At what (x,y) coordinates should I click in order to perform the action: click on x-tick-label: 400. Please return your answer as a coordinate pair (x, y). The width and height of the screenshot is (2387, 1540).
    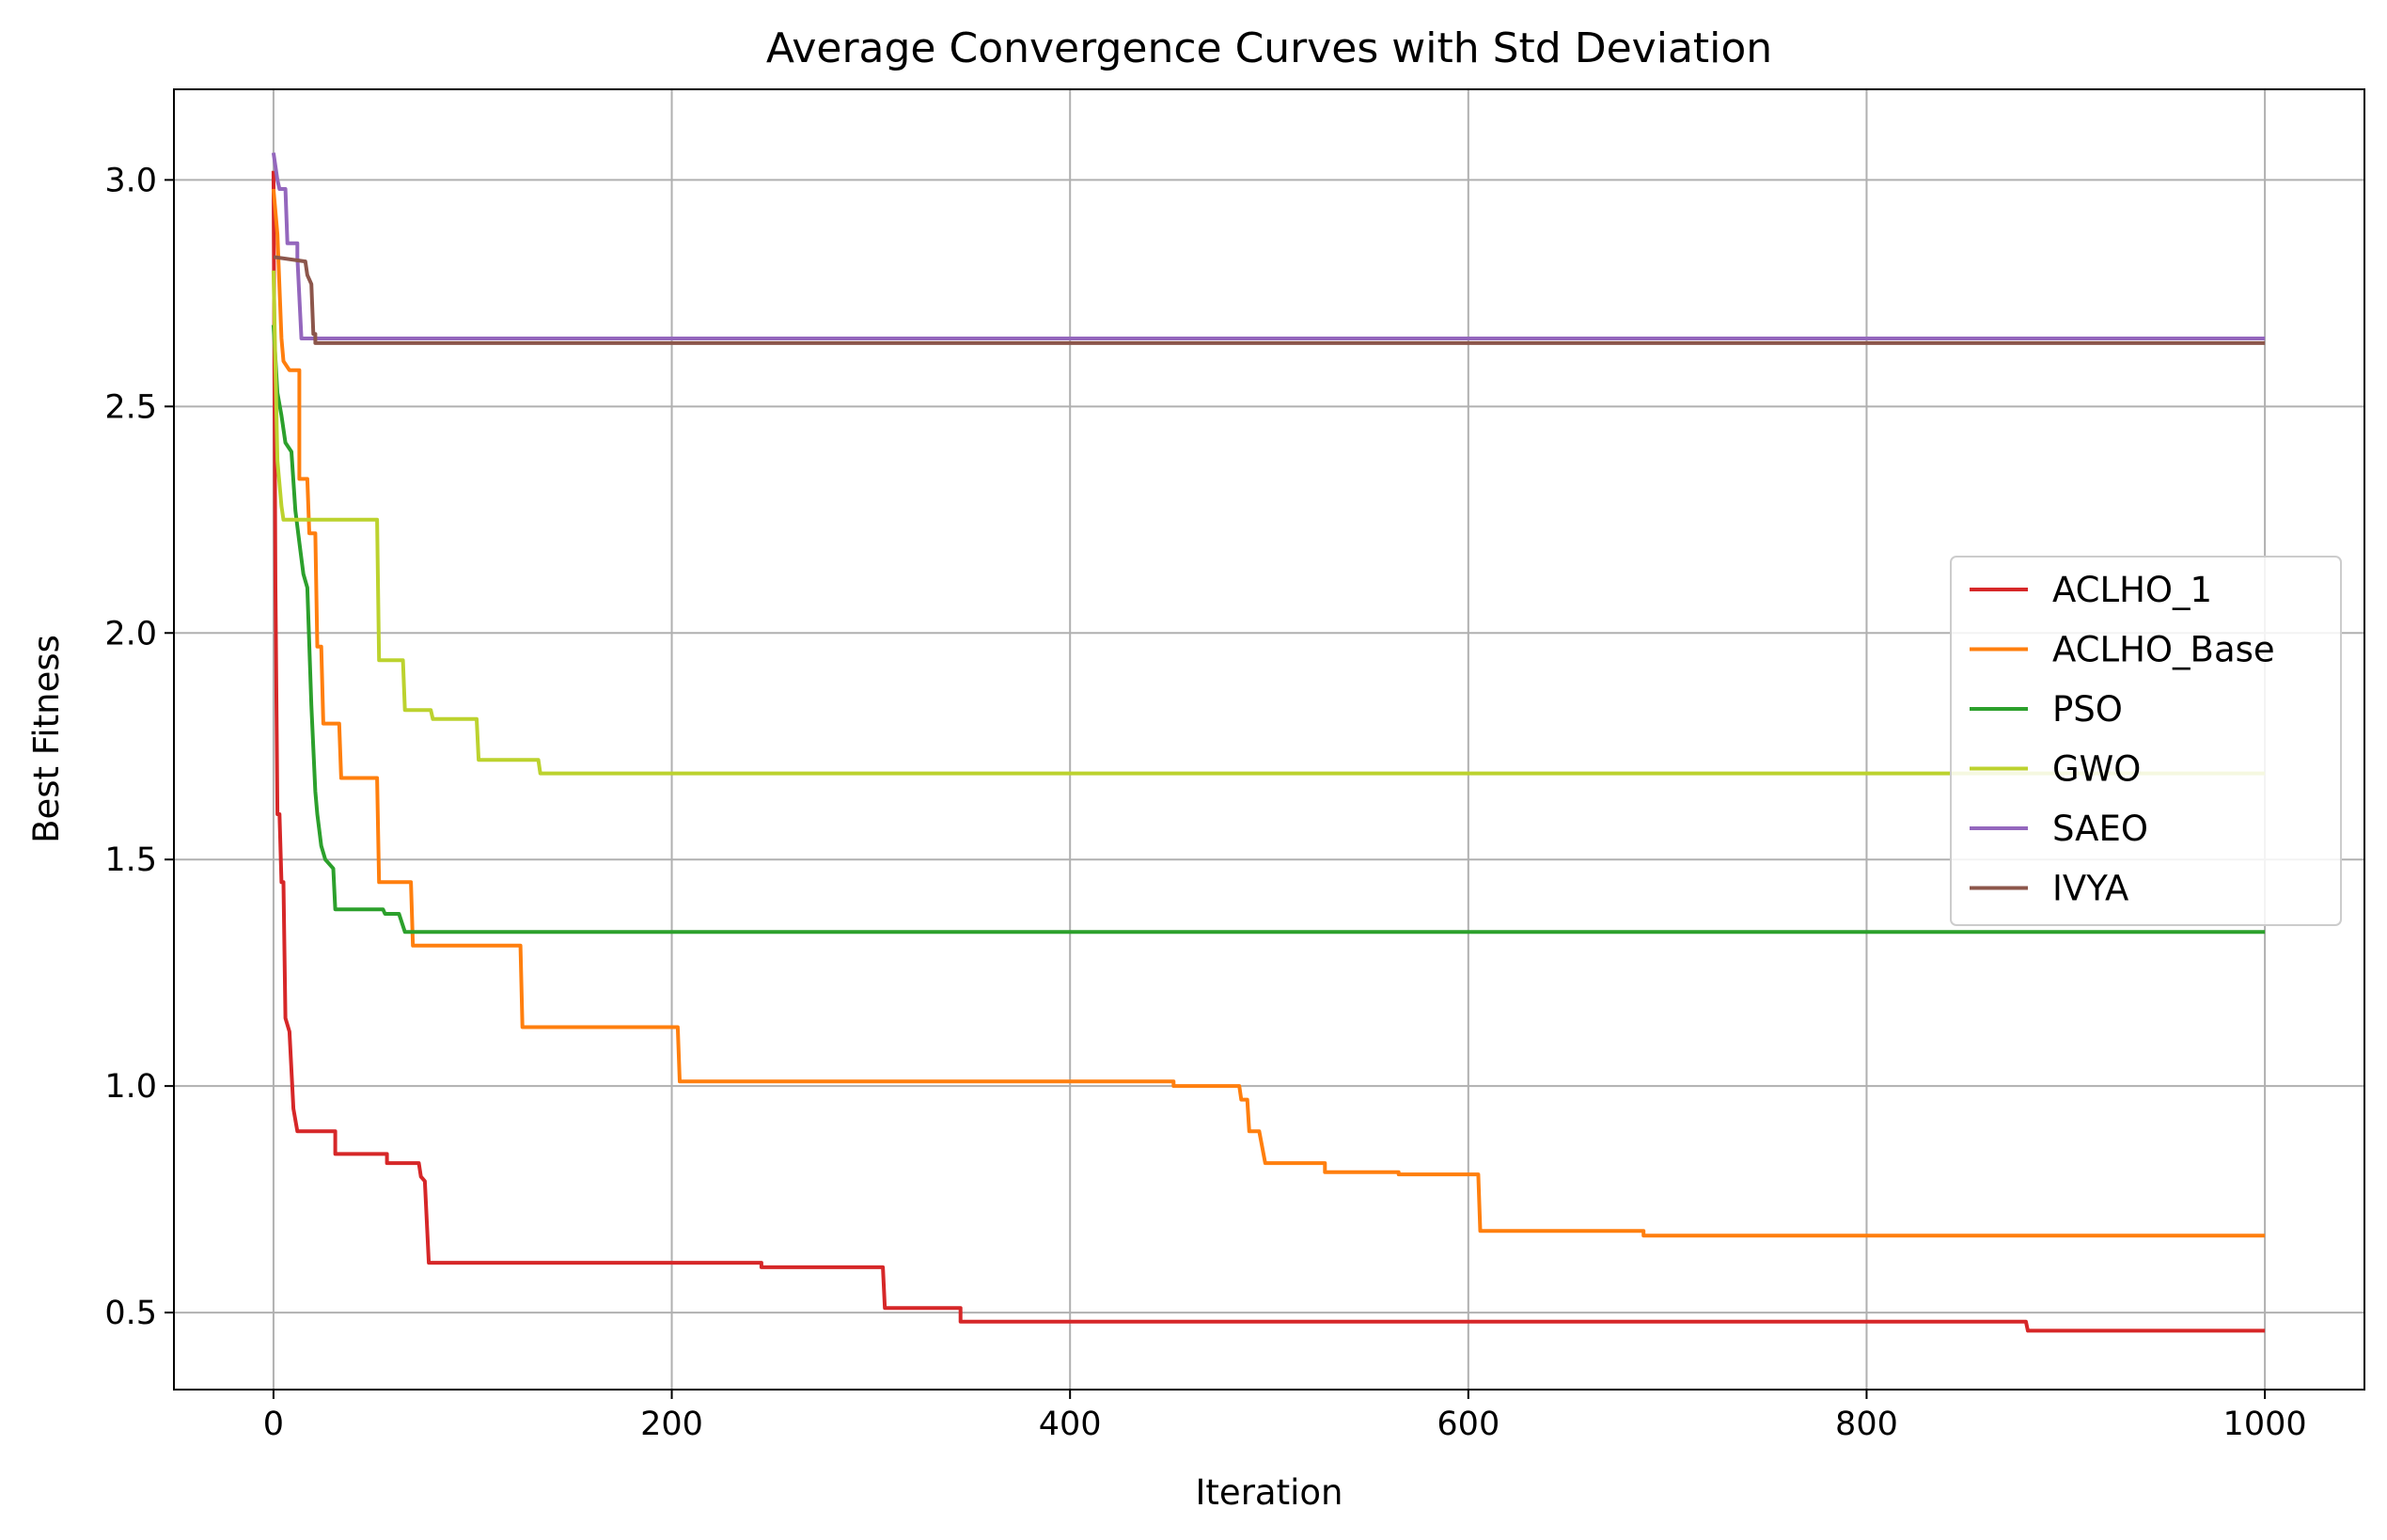
    Looking at the image, I should click on (1070, 1424).